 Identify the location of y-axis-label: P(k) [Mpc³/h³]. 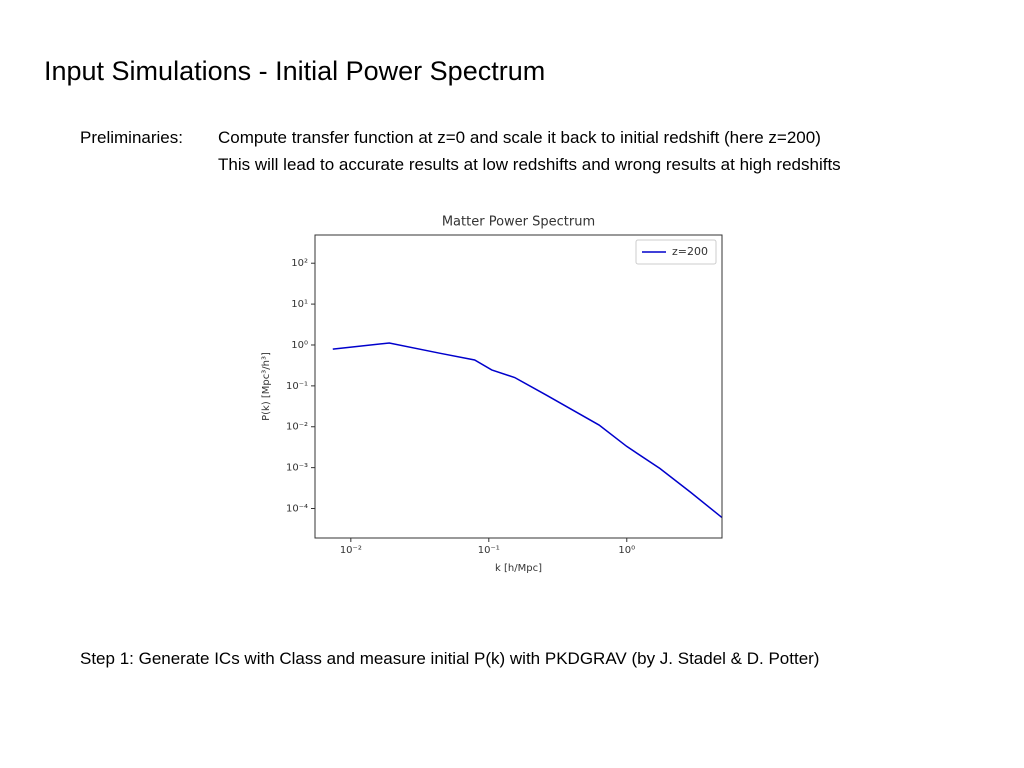
(266, 386).